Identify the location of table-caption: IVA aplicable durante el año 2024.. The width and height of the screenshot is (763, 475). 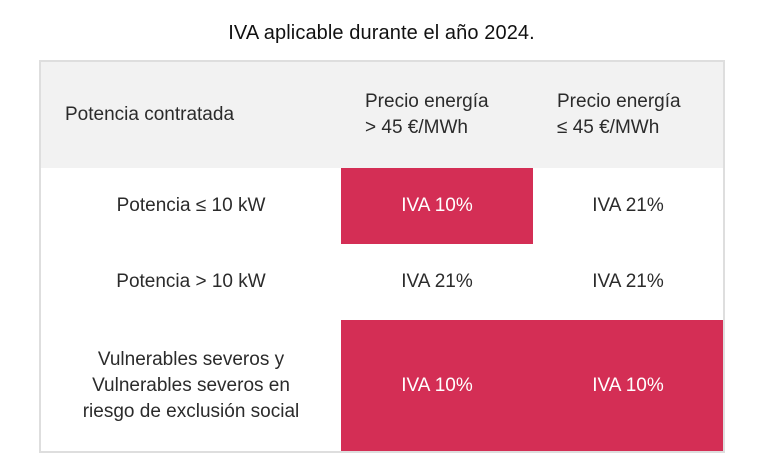
(381, 33).